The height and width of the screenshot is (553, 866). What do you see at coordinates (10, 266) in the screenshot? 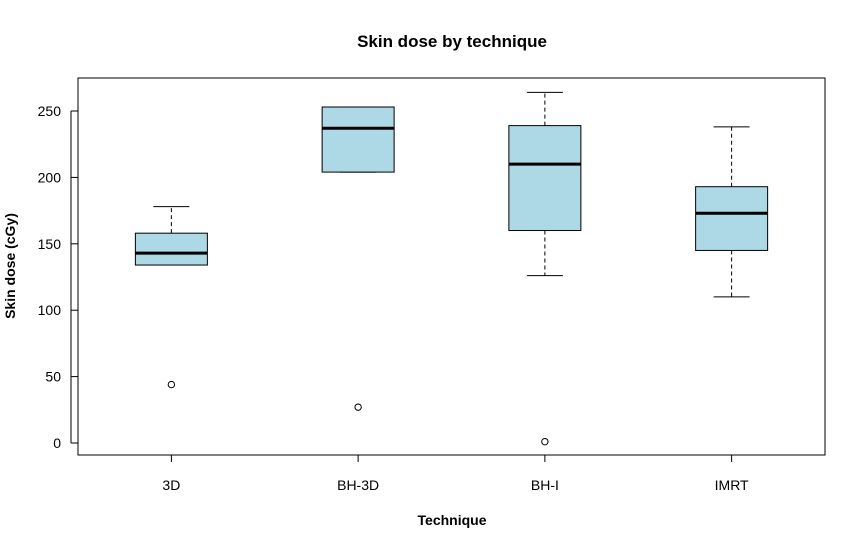
I see `y-axis-label: Skin dose (cGy)` at bounding box center [10, 266].